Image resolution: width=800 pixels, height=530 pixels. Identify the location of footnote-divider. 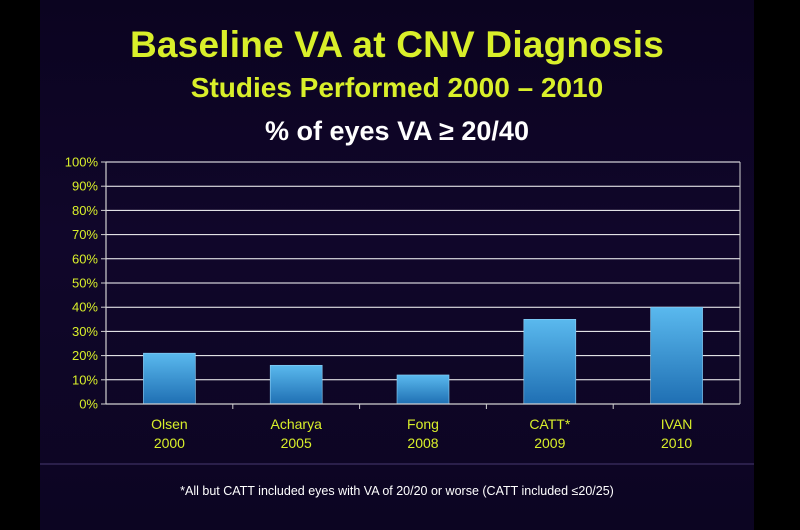
(397, 464).